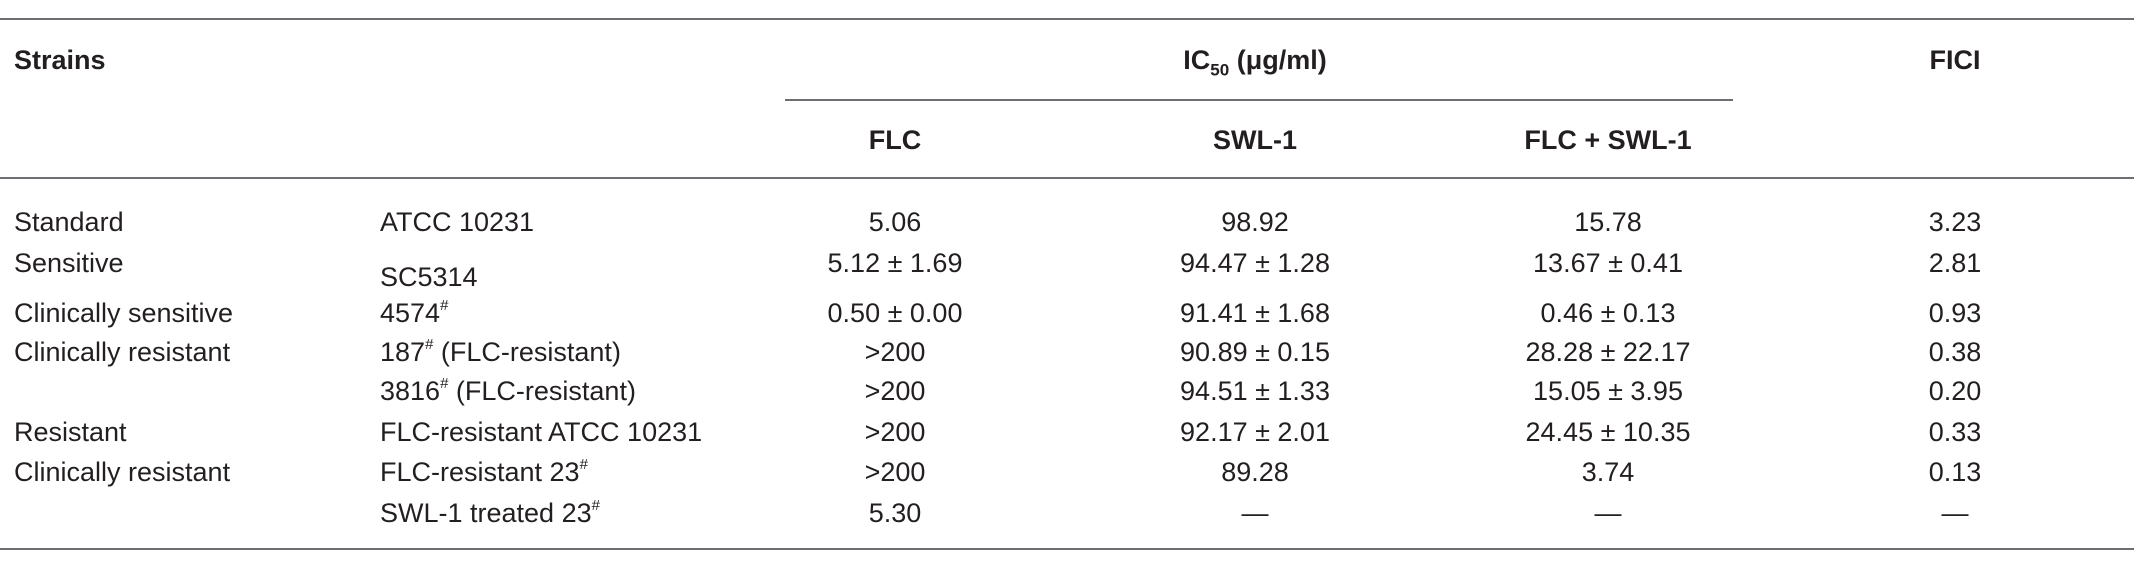 The image size is (2134, 570). I want to click on row-fici: —, so click(1955, 513).